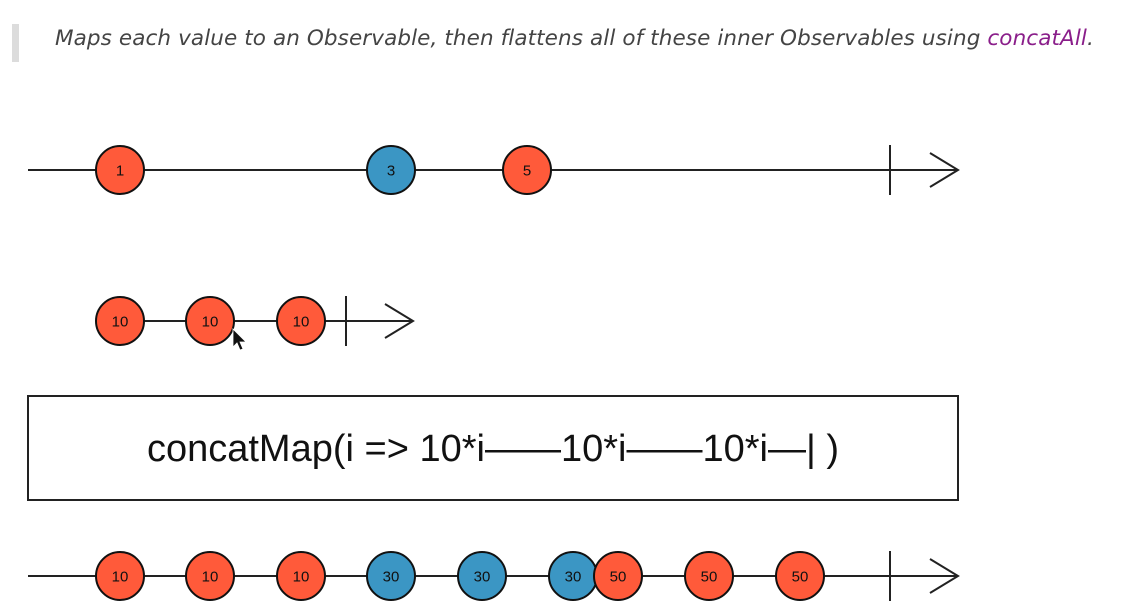 Image resolution: width=1143 pixels, height=604 pixels. Describe the element at coordinates (239, 339) in the screenshot. I see `mouse-cursor-icon` at that location.